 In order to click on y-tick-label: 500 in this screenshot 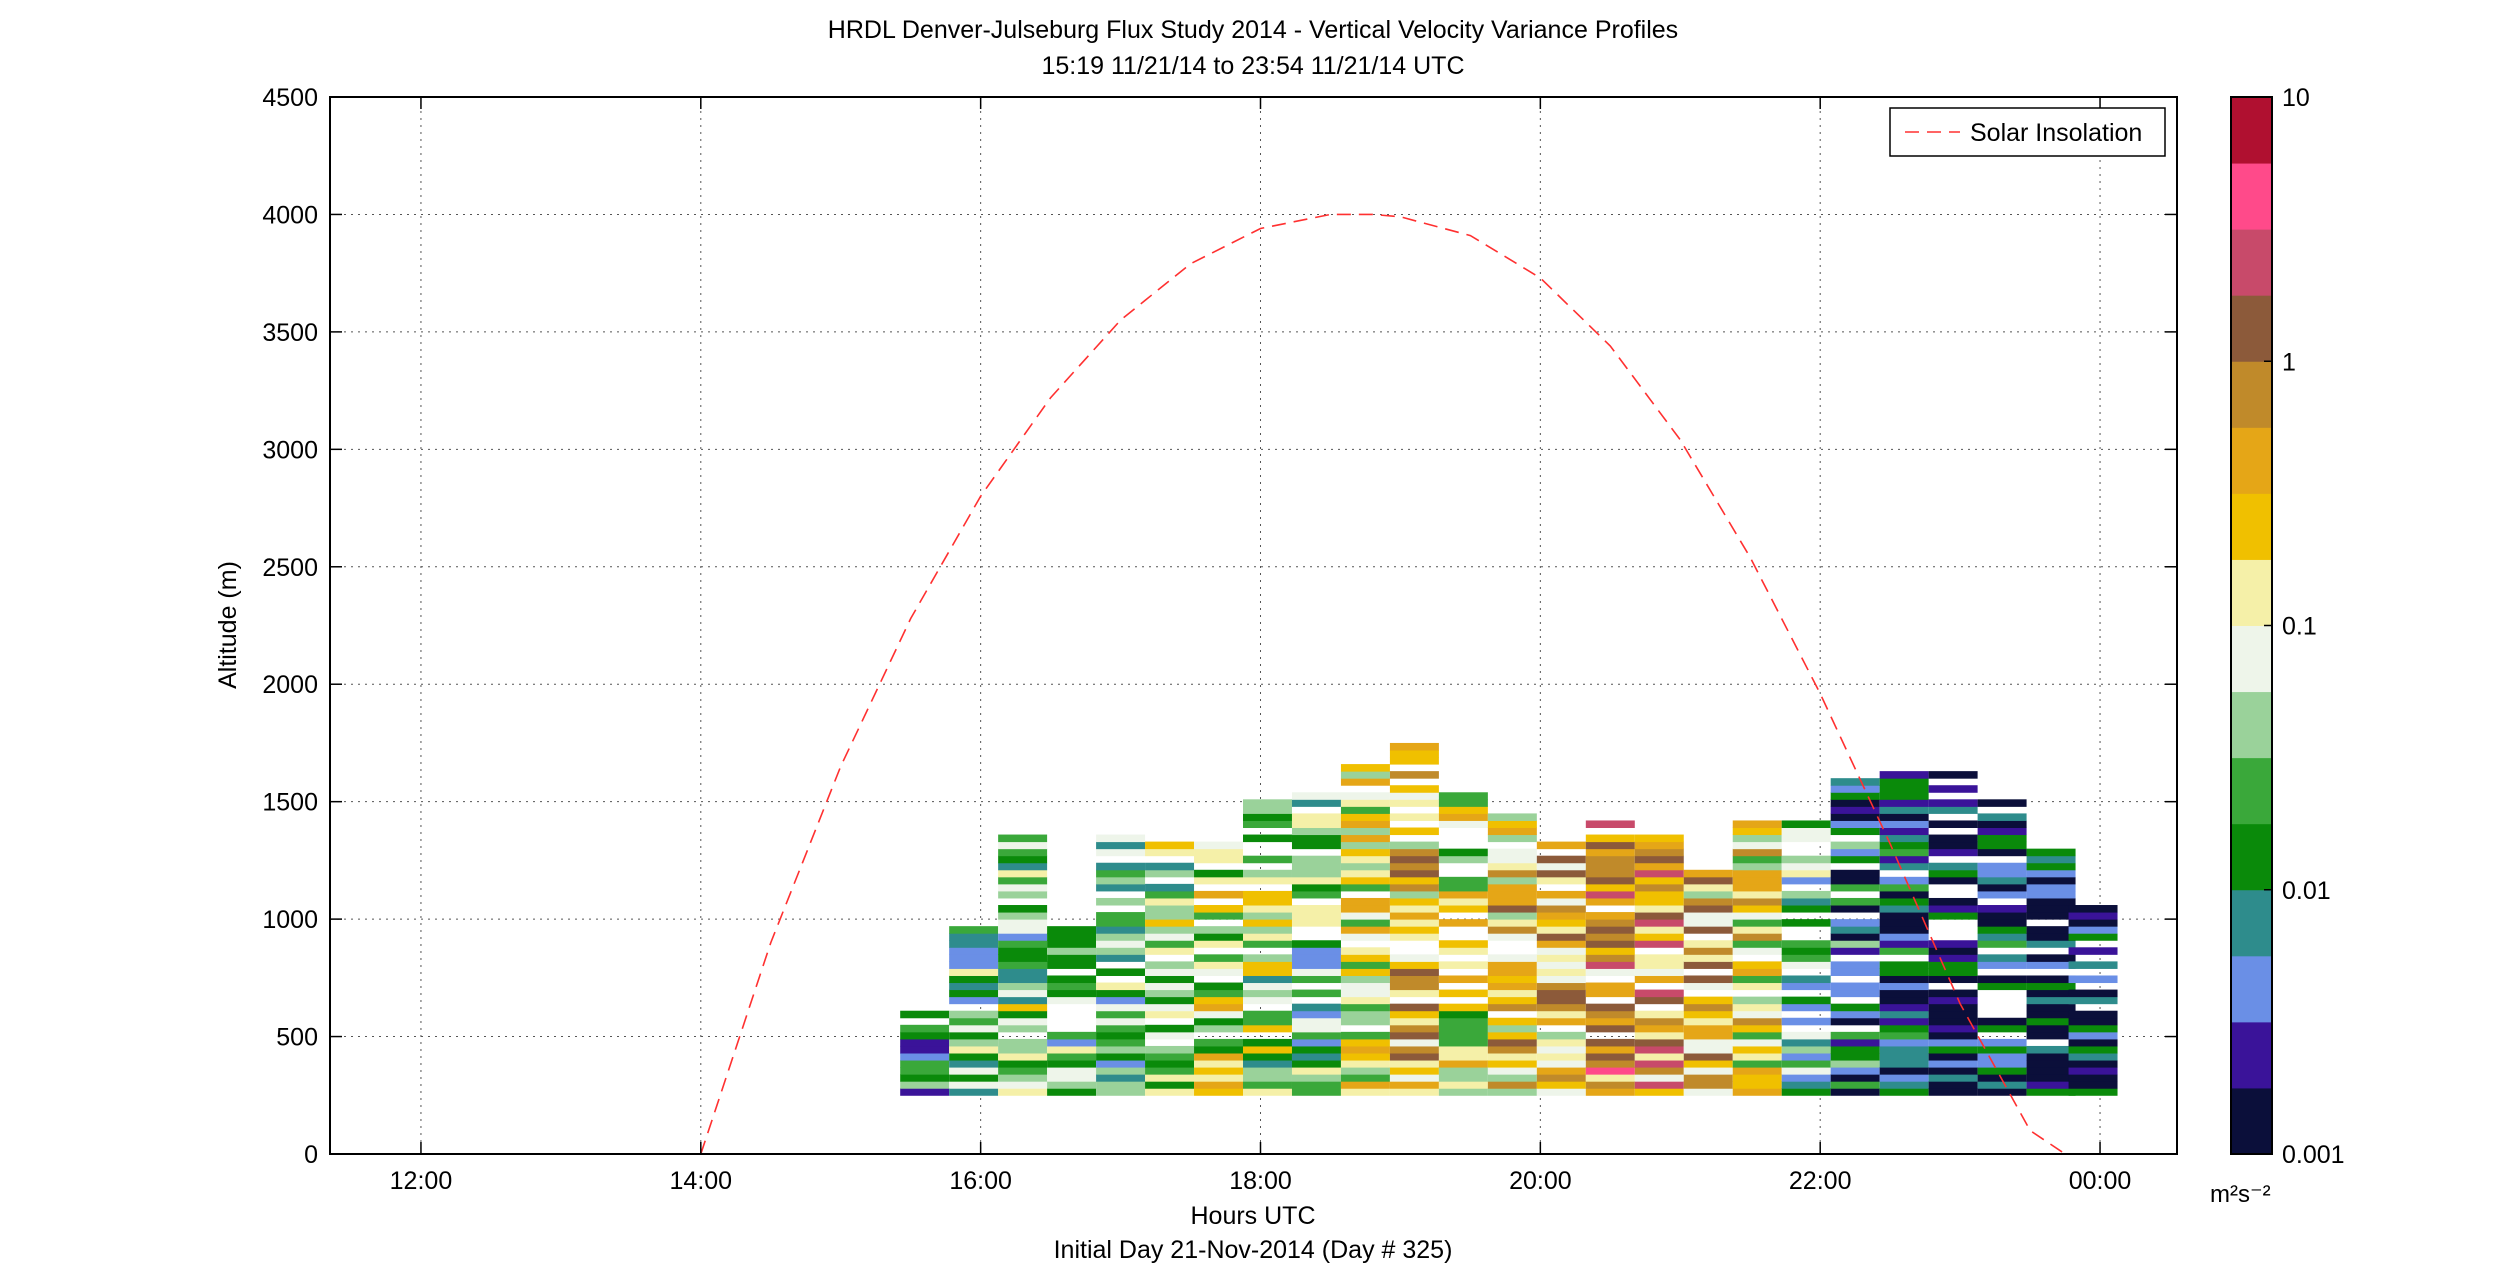, I will do `click(297, 1038)`.